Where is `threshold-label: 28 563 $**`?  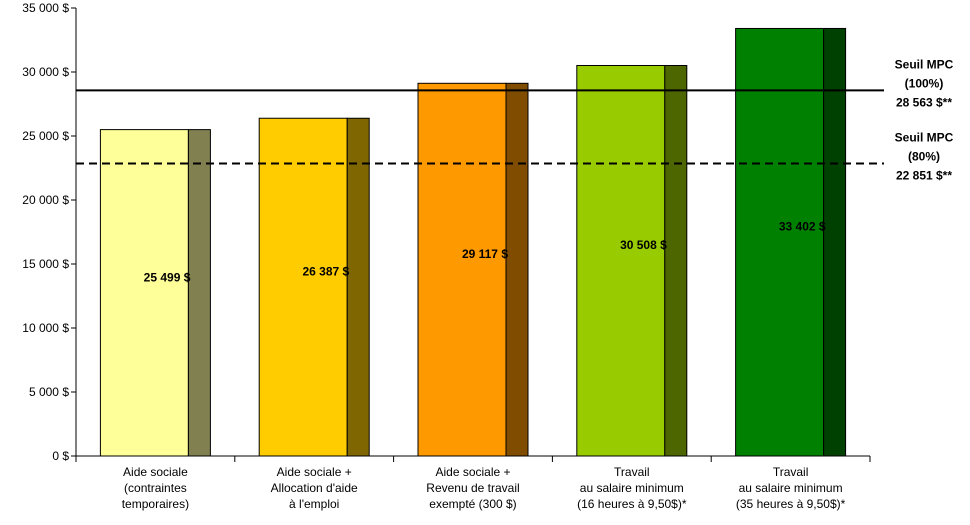
threshold-label: 28 563 $** is located at coordinates (924, 102).